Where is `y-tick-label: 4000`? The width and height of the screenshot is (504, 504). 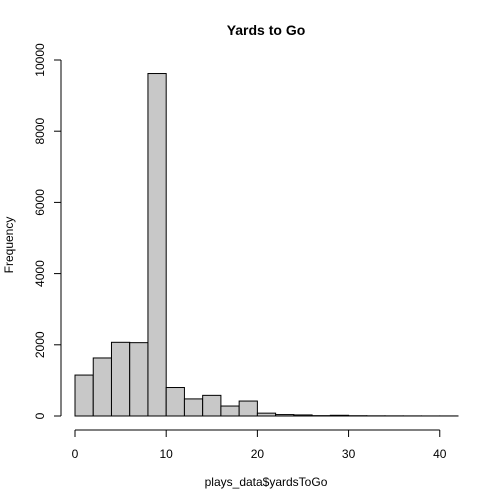
y-tick-label: 4000 is located at coordinates (40, 273).